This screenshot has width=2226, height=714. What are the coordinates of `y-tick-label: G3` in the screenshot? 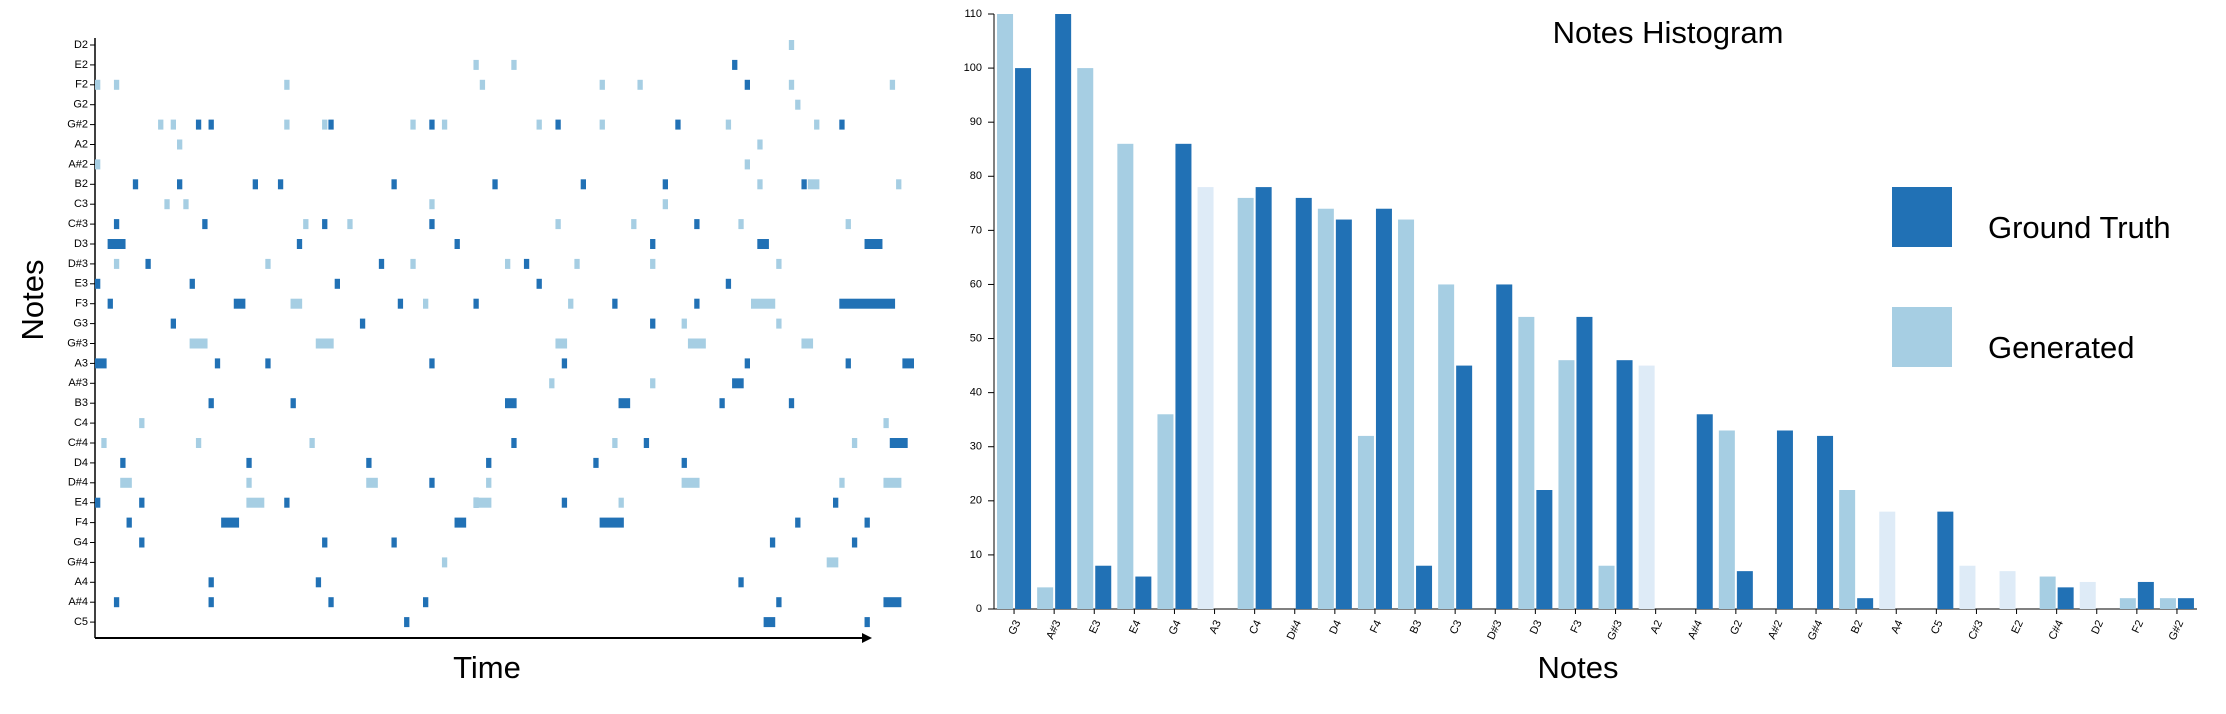 It's located at (80, 324).